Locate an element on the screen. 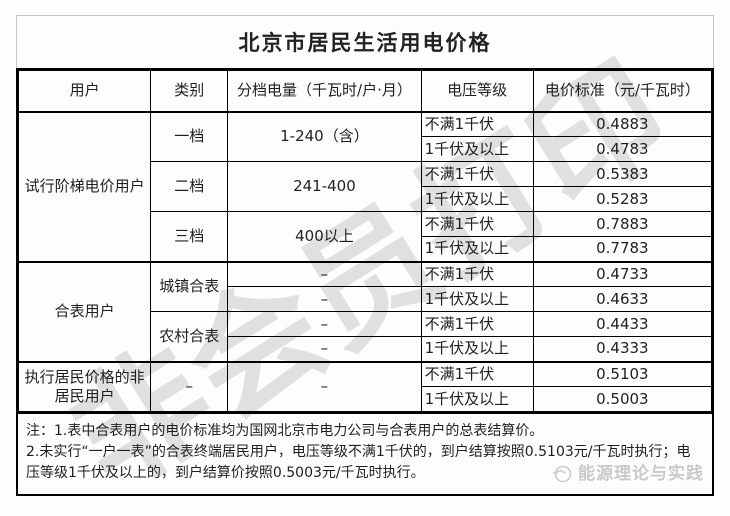 This screenshot has width=730, height=516. table-row: – 1千伏及以上 0.4633 is located at coordinates (366, 299).